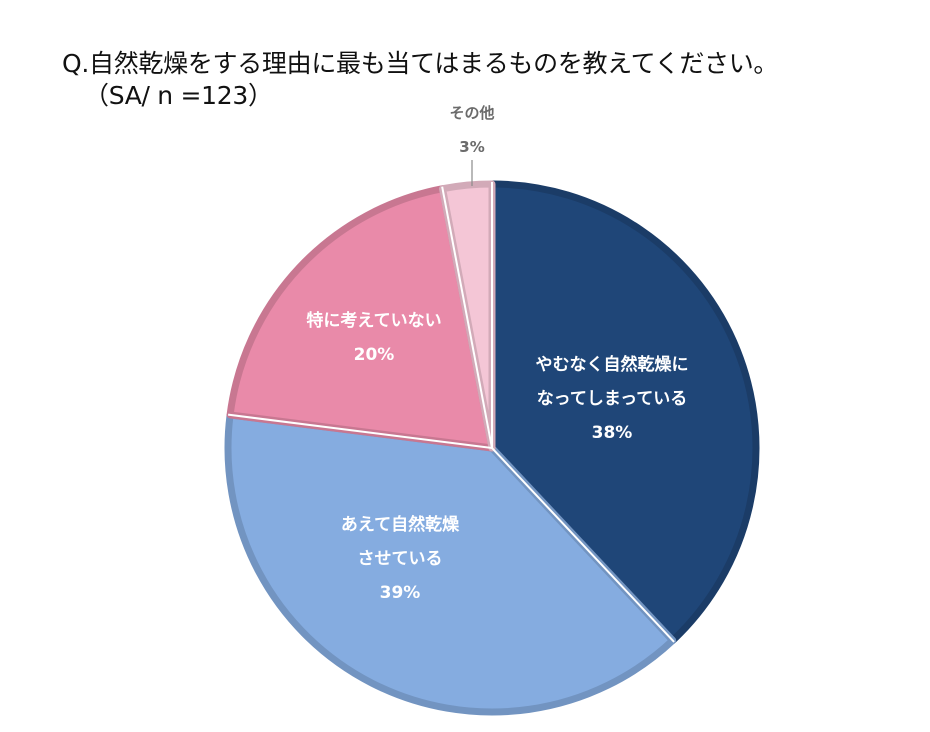 This screenshot has height=732, width=930. I want to click on slice-category-label: やむなく自然乾燥に, so click(612, 364).